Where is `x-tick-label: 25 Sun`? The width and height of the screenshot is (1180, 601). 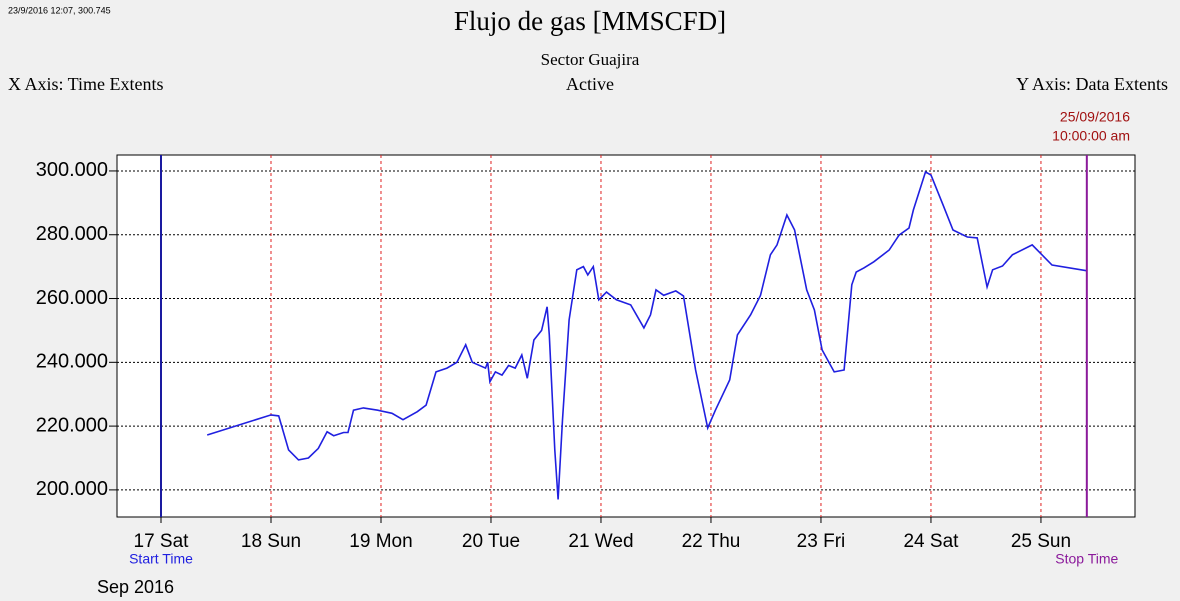 x-tick-label: 25 Sun is located at coordinates (1041, 541).